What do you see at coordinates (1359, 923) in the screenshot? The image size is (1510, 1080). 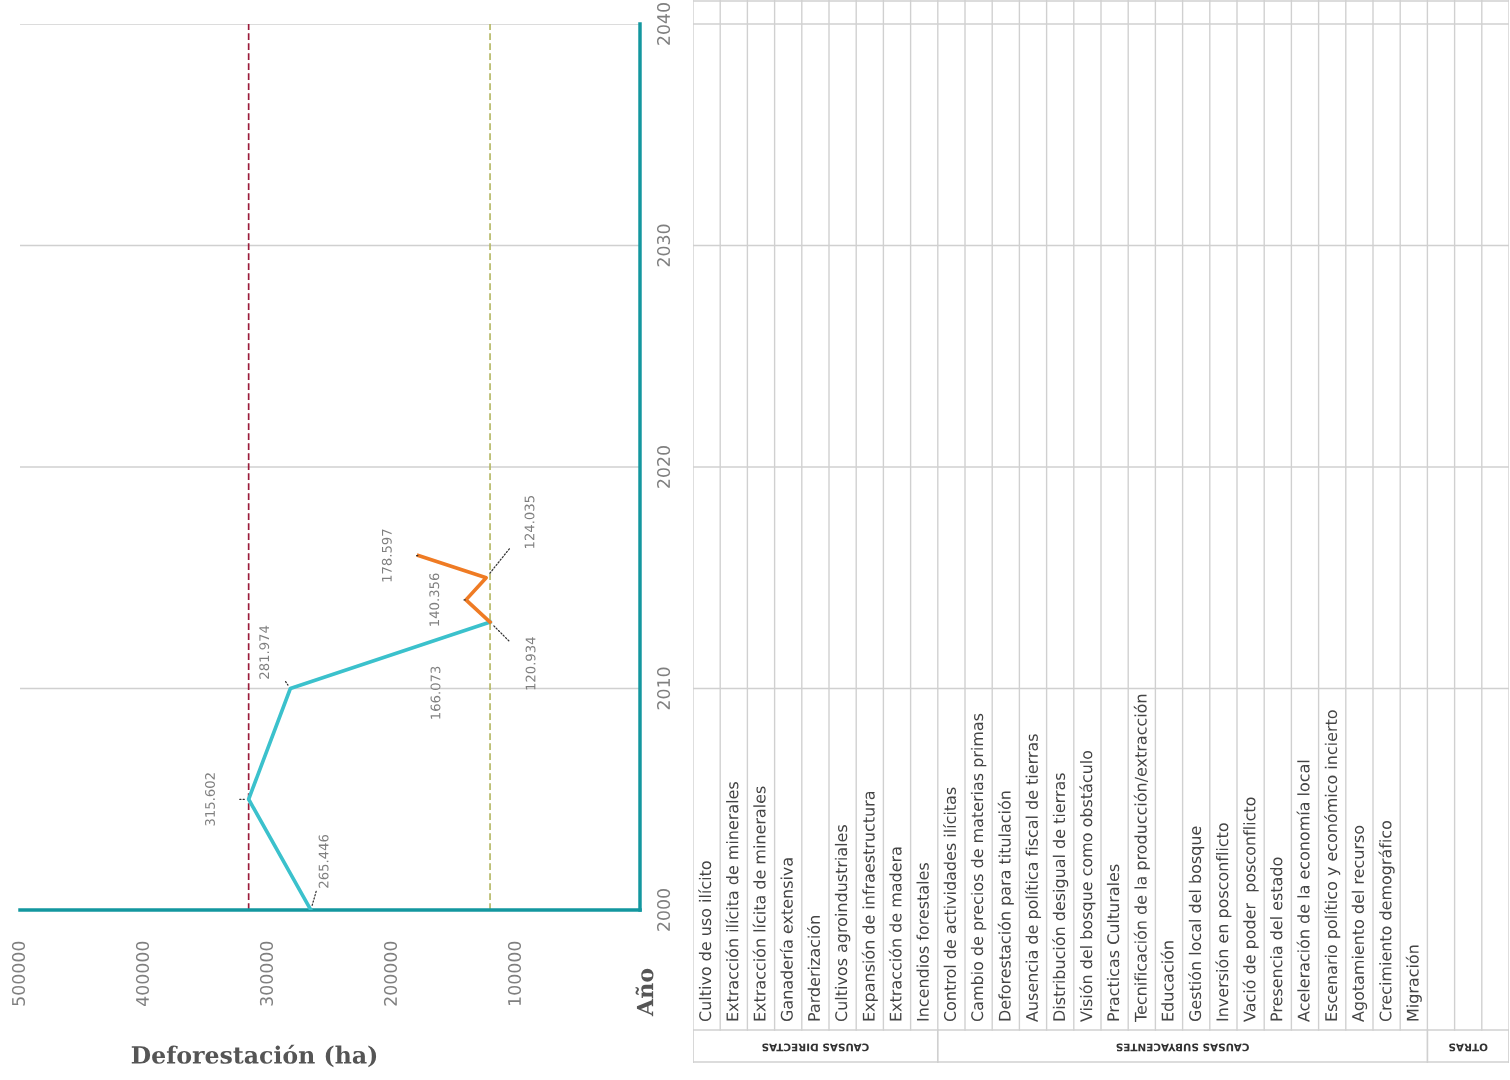 I see `category-label: Agotamiento del recurso` at bounding box center [1359, 923].